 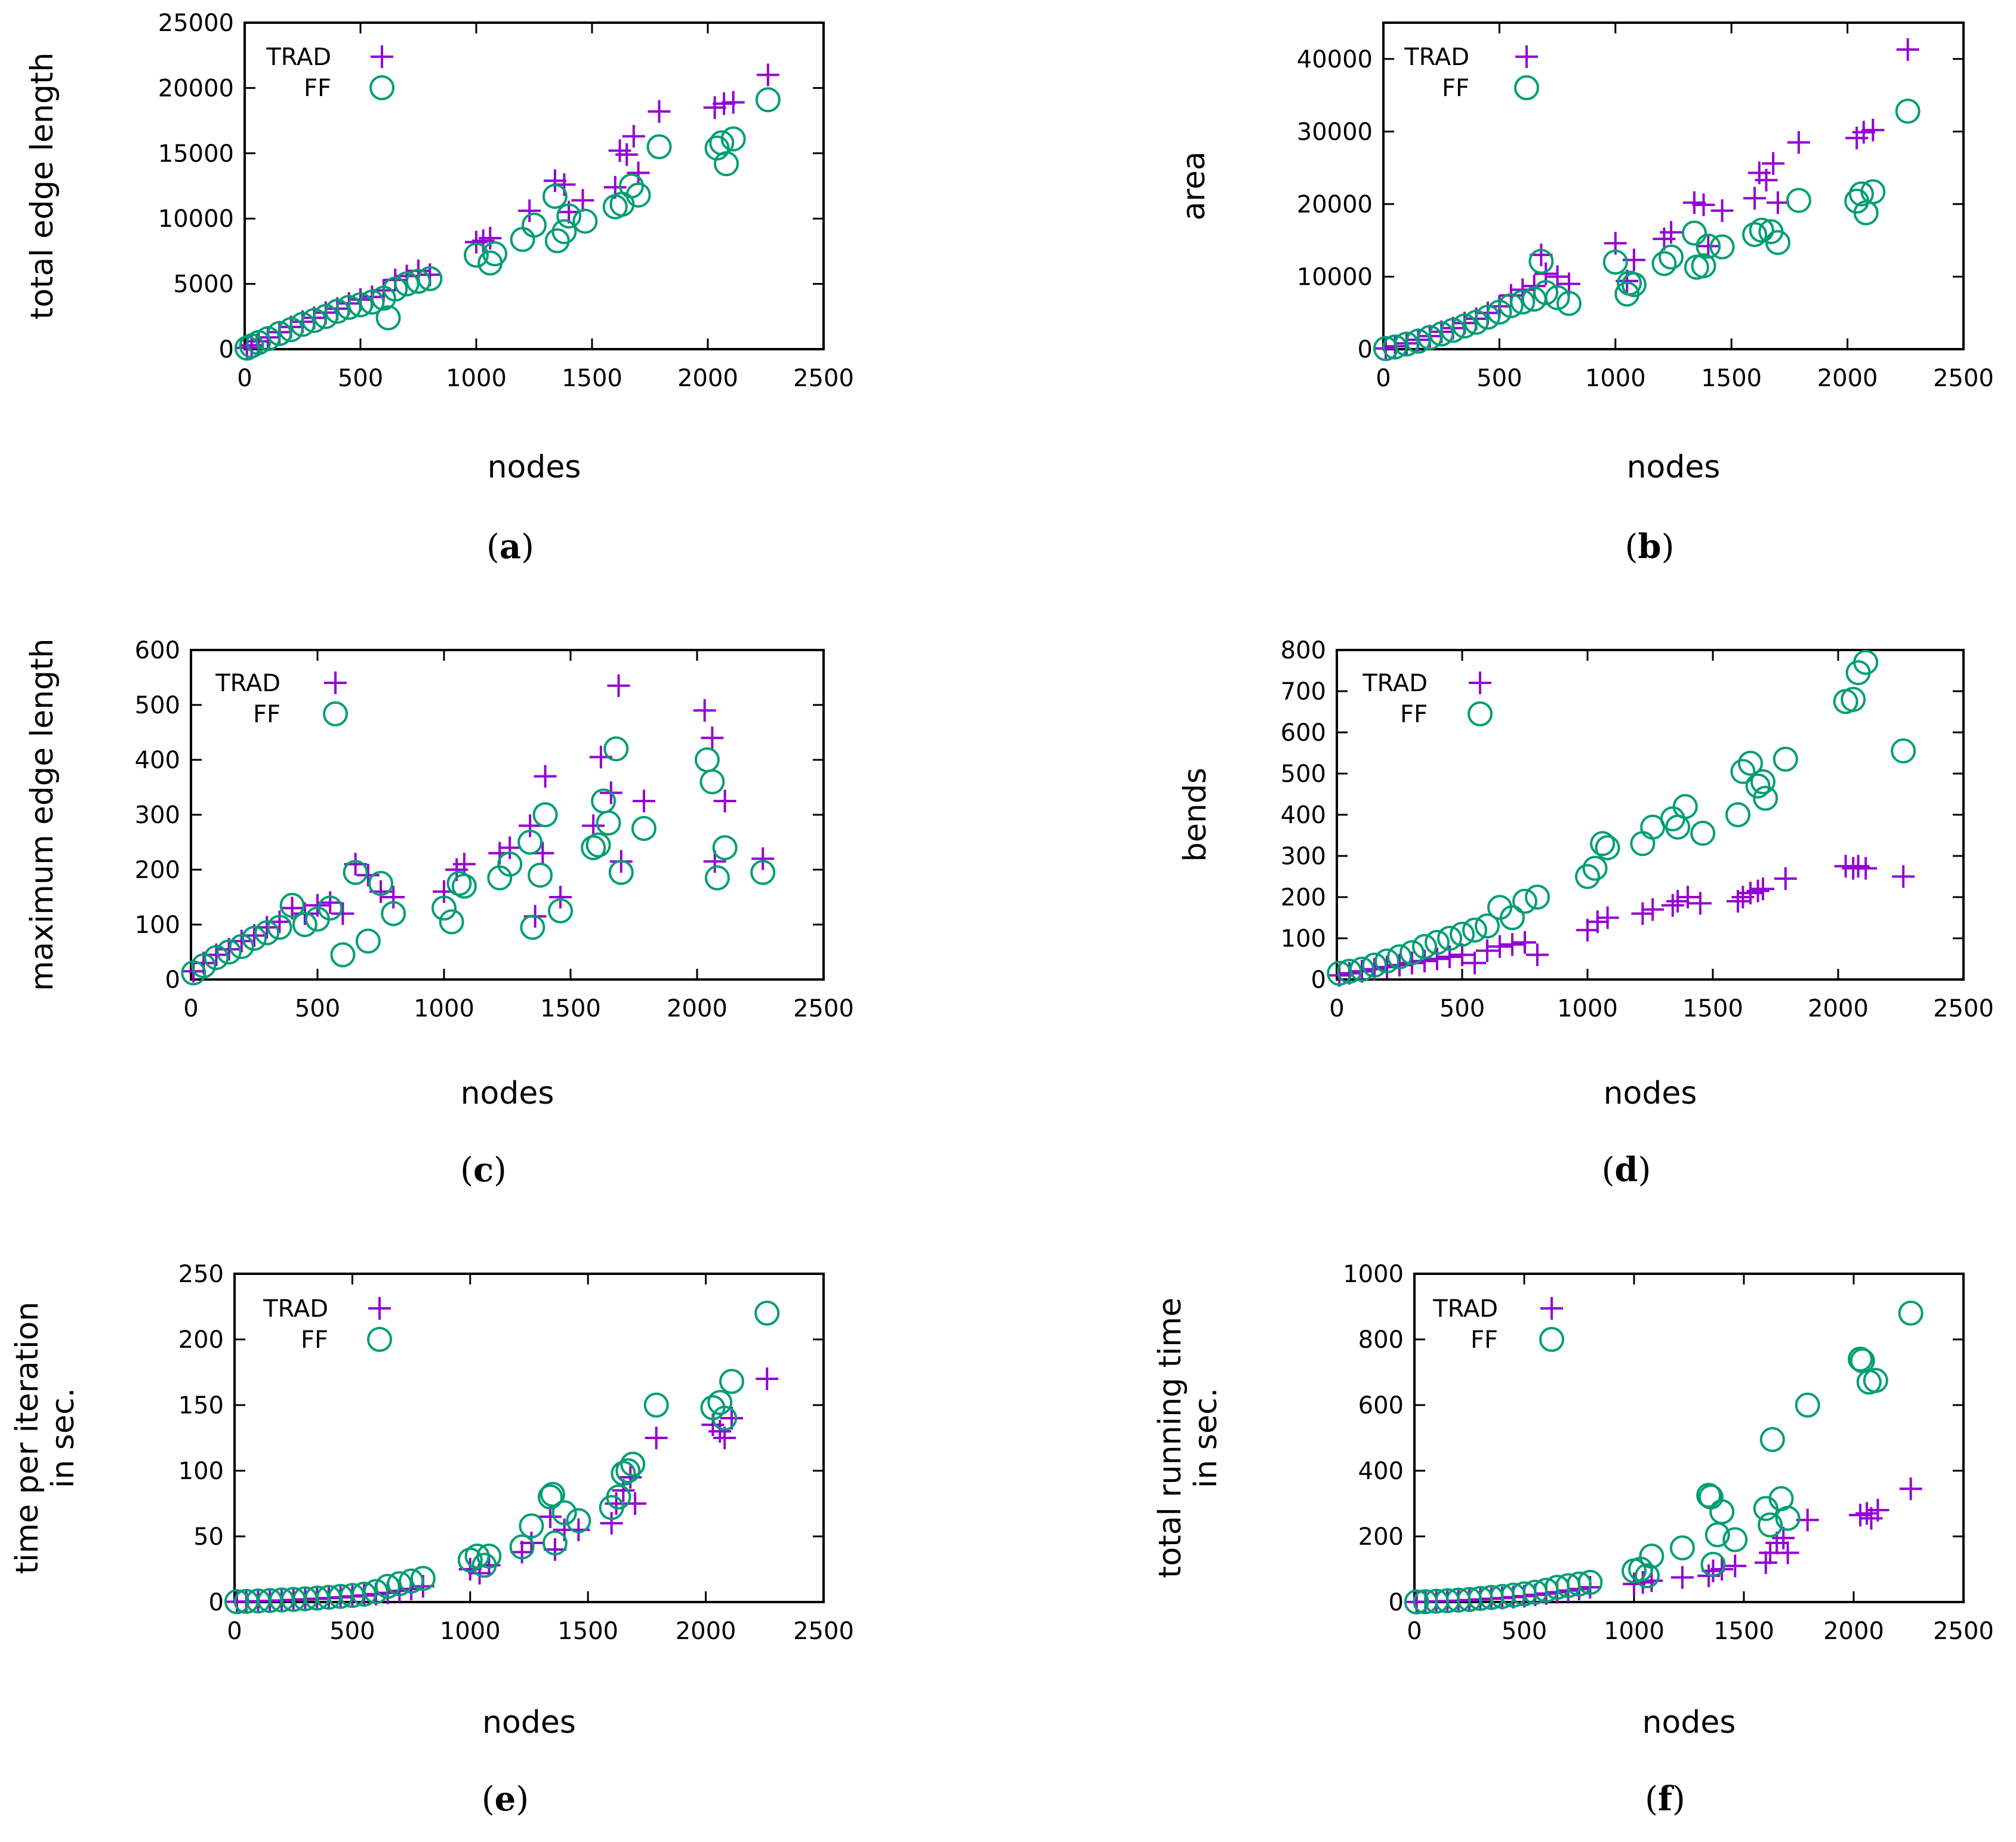 I want to click on legend-trad-marker, so click(x=1480, y=683).